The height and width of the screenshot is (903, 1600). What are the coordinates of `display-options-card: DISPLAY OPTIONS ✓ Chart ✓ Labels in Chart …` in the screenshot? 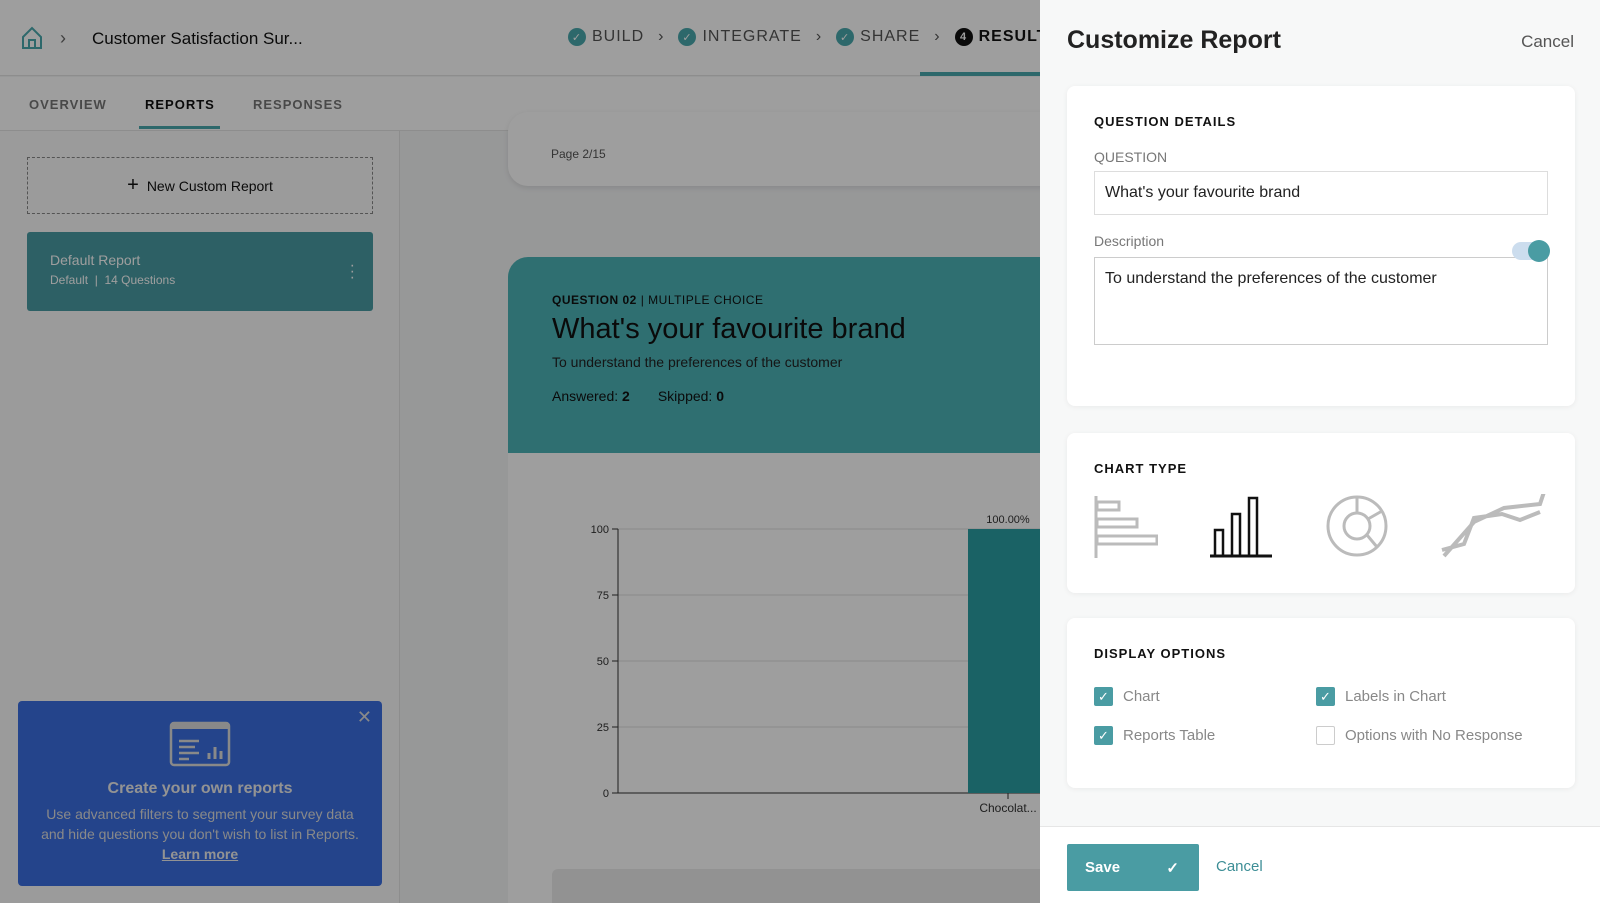 It's located at (1321, 703).